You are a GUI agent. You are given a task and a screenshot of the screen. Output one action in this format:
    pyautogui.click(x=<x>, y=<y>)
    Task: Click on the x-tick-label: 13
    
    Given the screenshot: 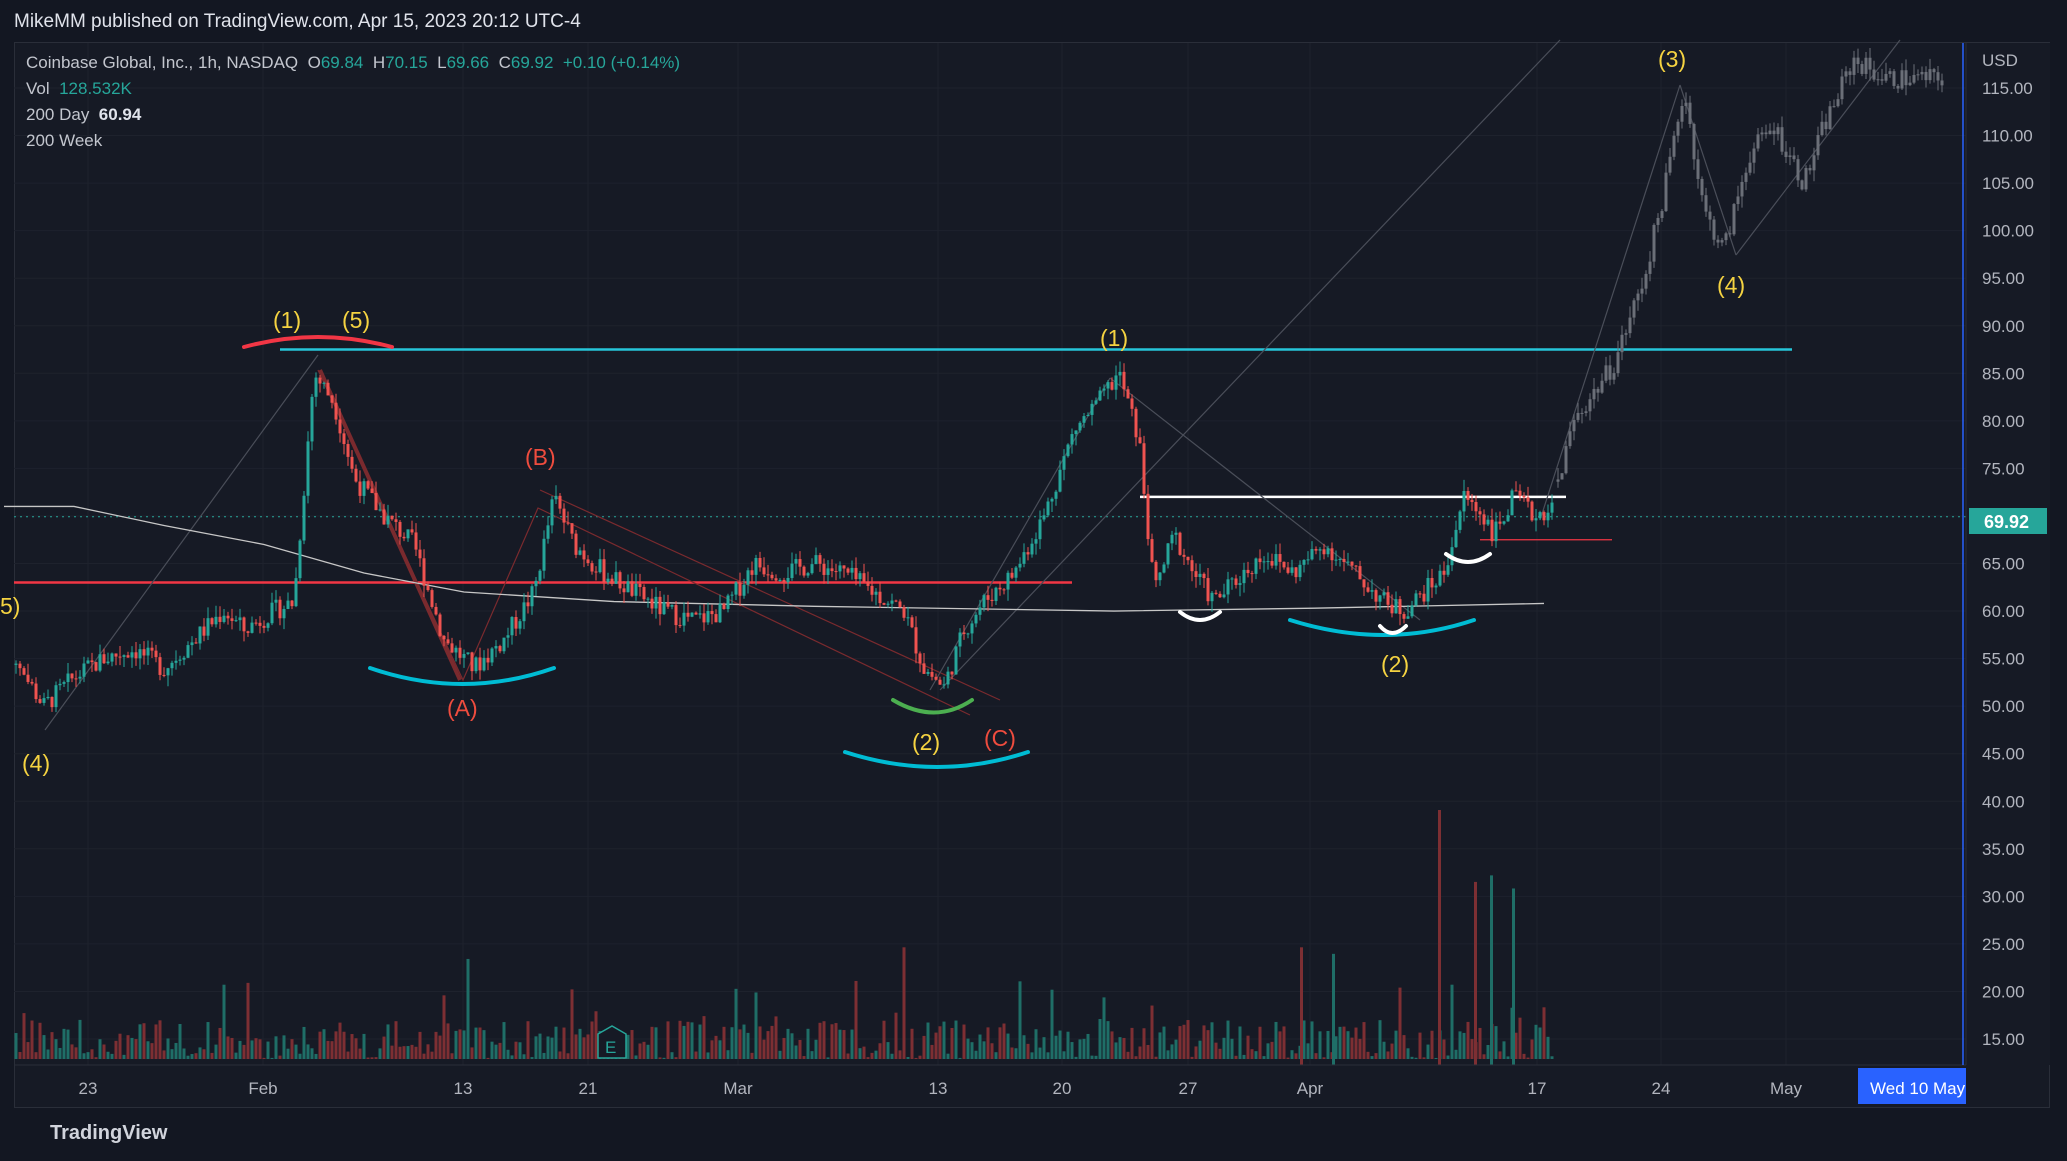 What is the action you would take?
    pyautogui.click(x=463, y=1088)
    